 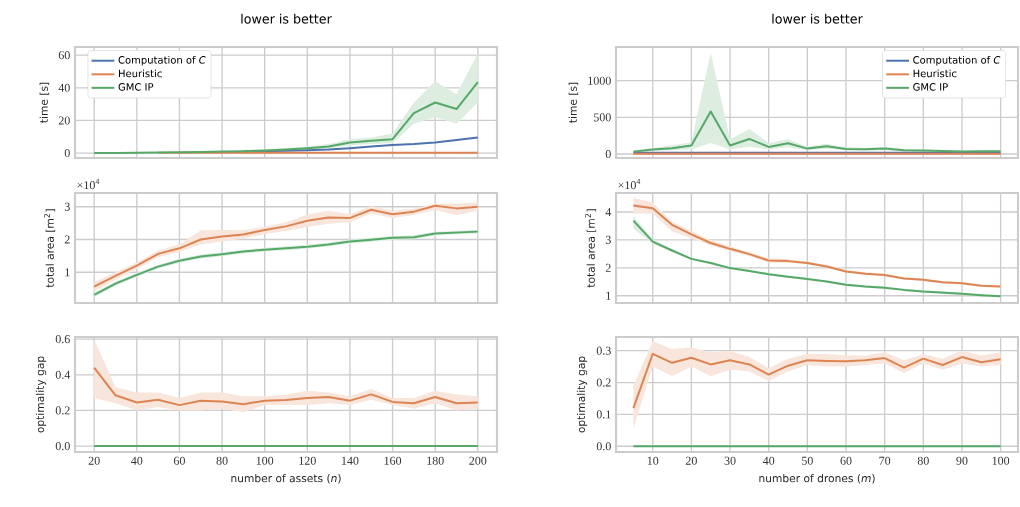 What do you see at coordinates (350, 460) in the screenshot?
I see `x-tick-label: 140` at bounding box center [350, 460].